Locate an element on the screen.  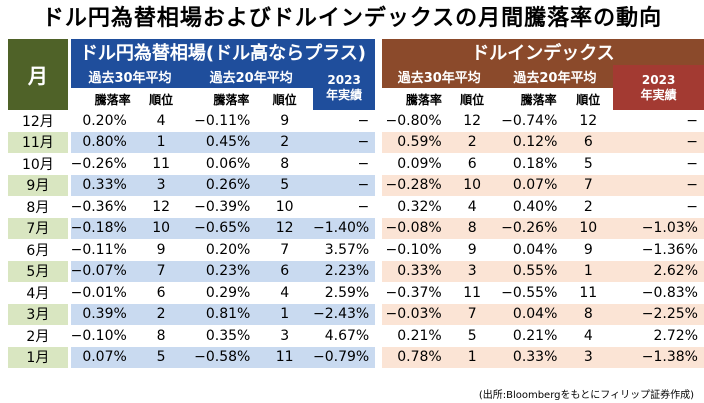
dxy-avg30-rank: 1 is located at coordinates (472, 357).